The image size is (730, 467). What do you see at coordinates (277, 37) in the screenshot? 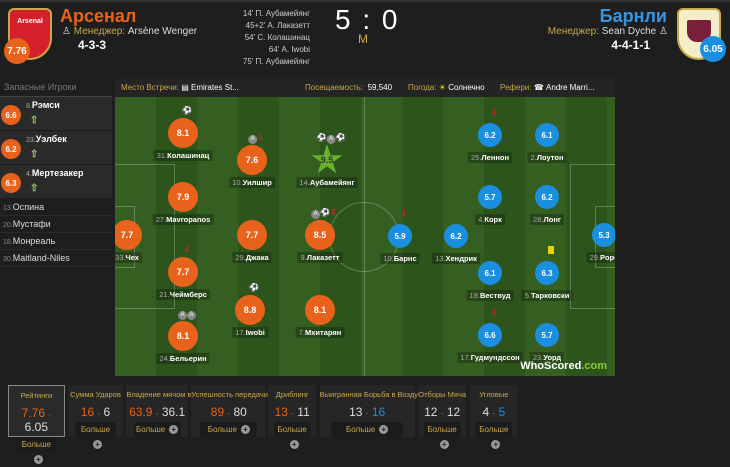
I see `goal-item: 54' С. Колашинац` at bounding box center [277, 37].